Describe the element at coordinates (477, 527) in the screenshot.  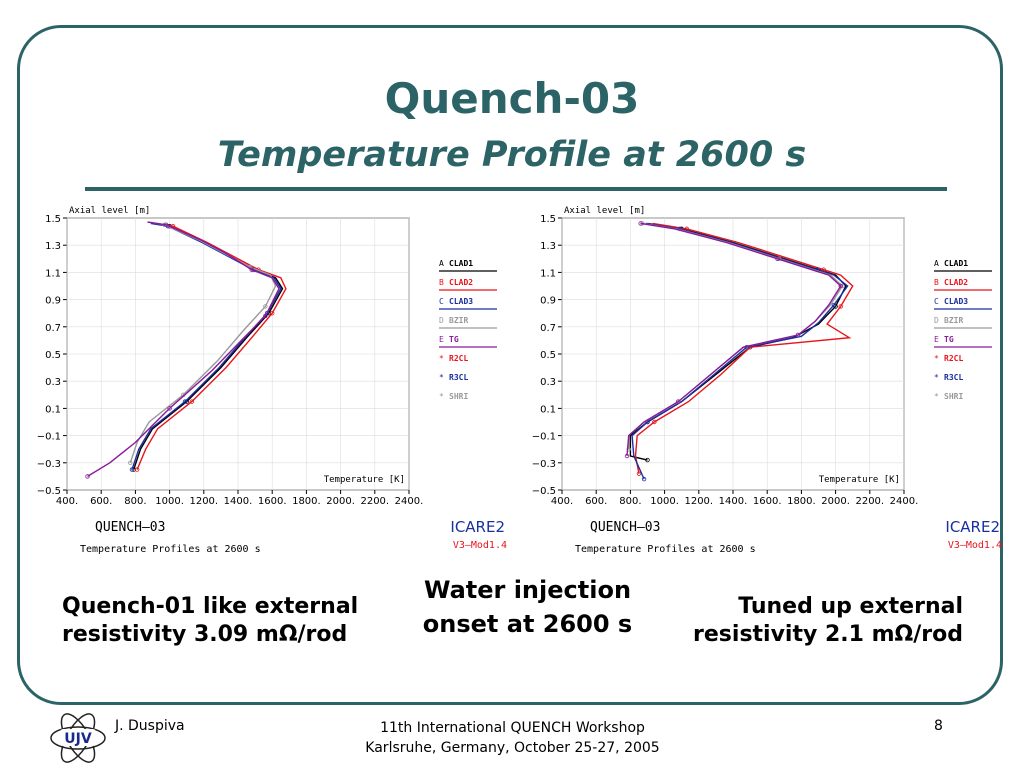
I see `brand-label: ICARE2` at that location.